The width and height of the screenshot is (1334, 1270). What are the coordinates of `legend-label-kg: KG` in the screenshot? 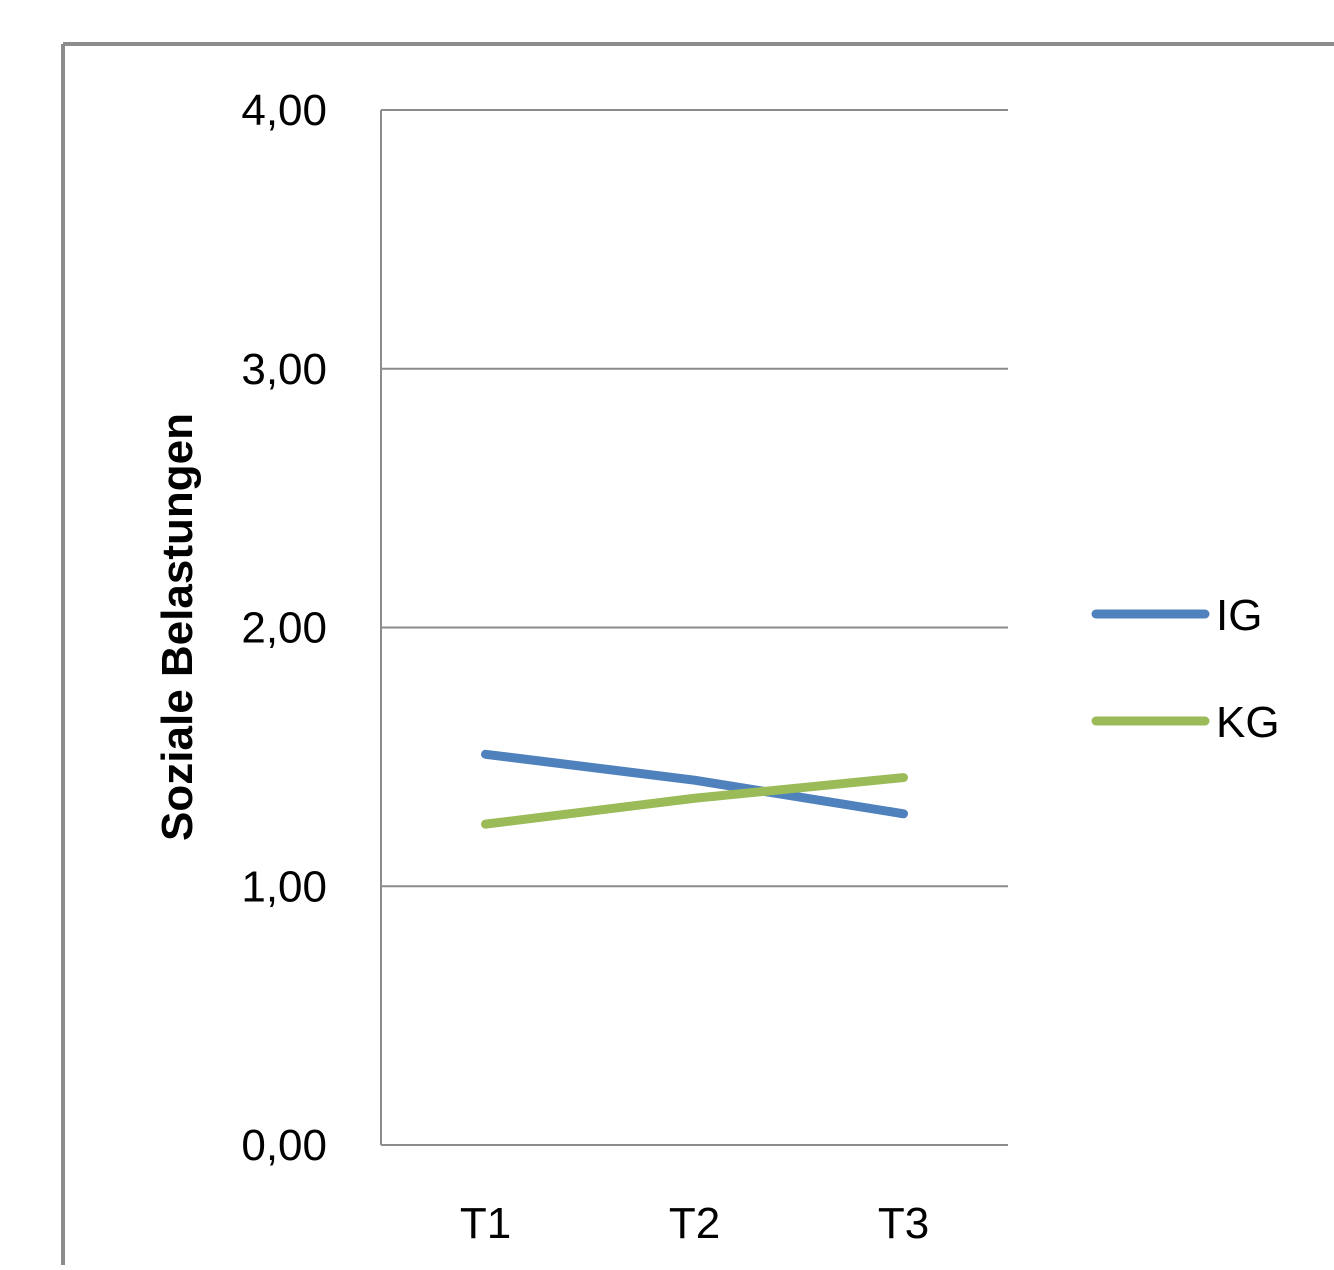 It's located at (1248, 722).